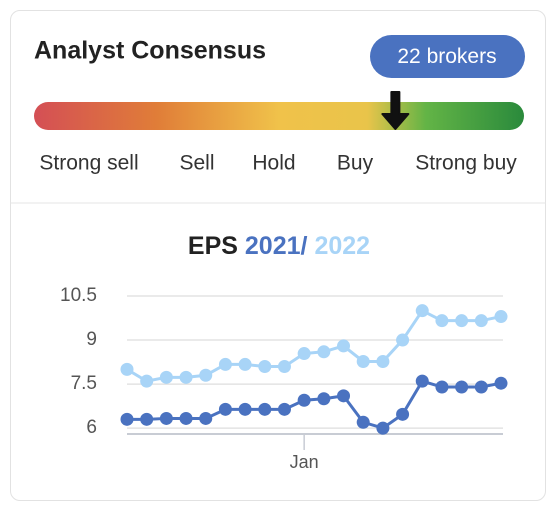  I want to click on consensus-label: Buy, so click(355, 163).